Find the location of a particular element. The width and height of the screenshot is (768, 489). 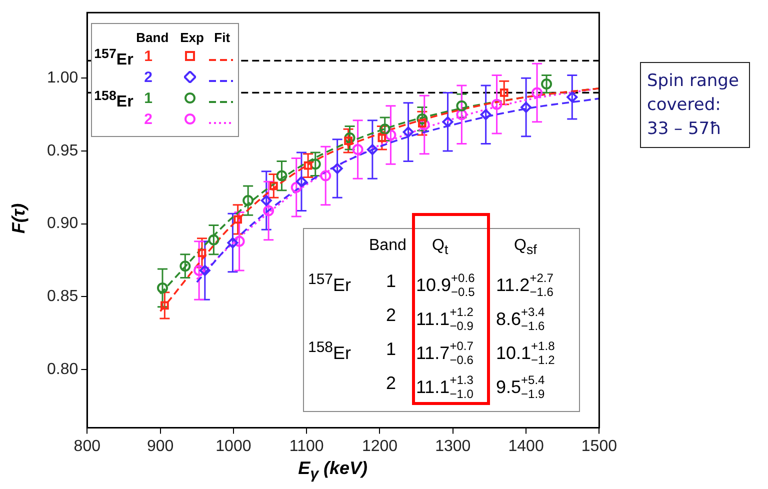

y-tick-label: 0.85 is located at coordinates (62, 297).